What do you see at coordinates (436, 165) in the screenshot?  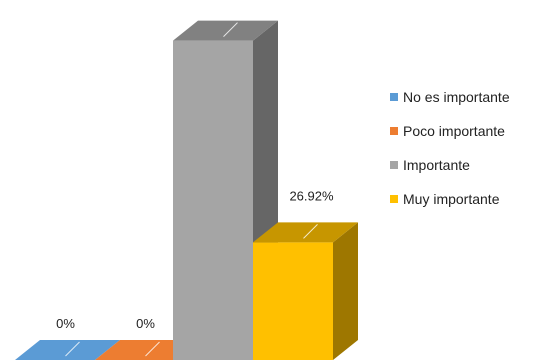 I see `legend-label: Importante` at bounding box center [436, 165].